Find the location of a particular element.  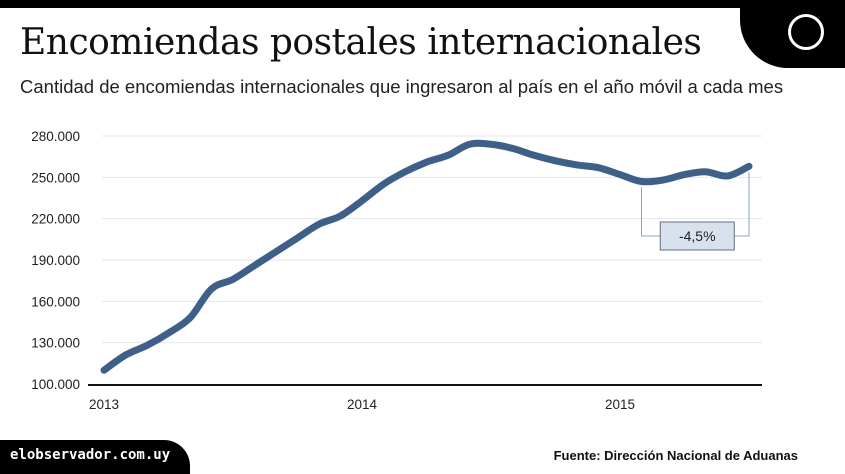

x-tick-label: 2013 is located at coordinates (104, 404).